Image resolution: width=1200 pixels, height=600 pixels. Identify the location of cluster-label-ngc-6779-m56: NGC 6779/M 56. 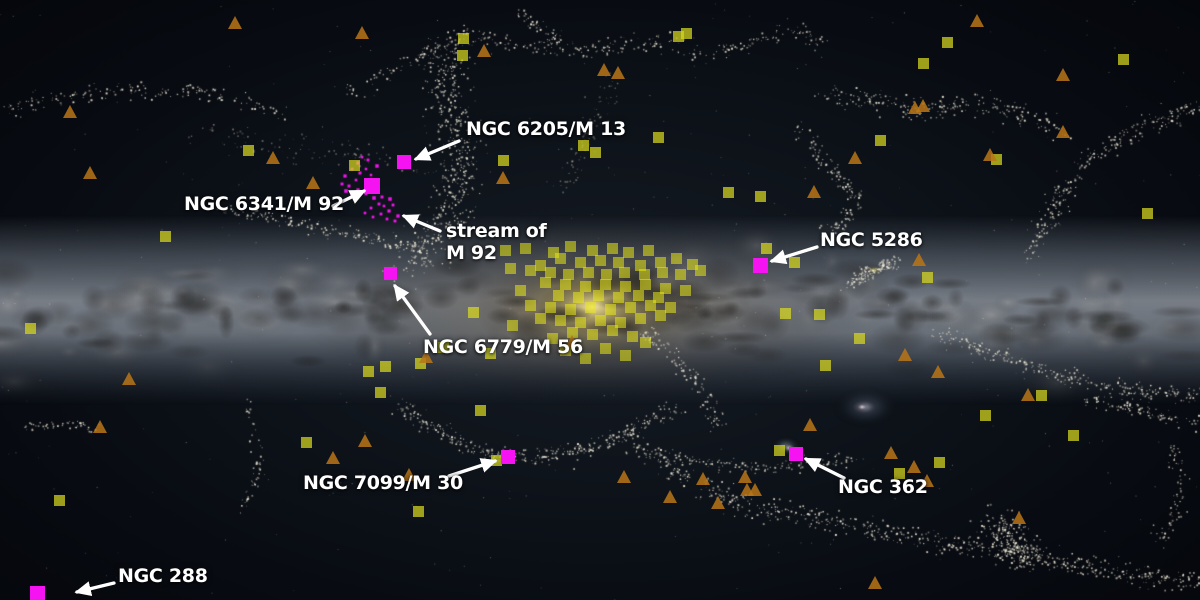
(503, 347).